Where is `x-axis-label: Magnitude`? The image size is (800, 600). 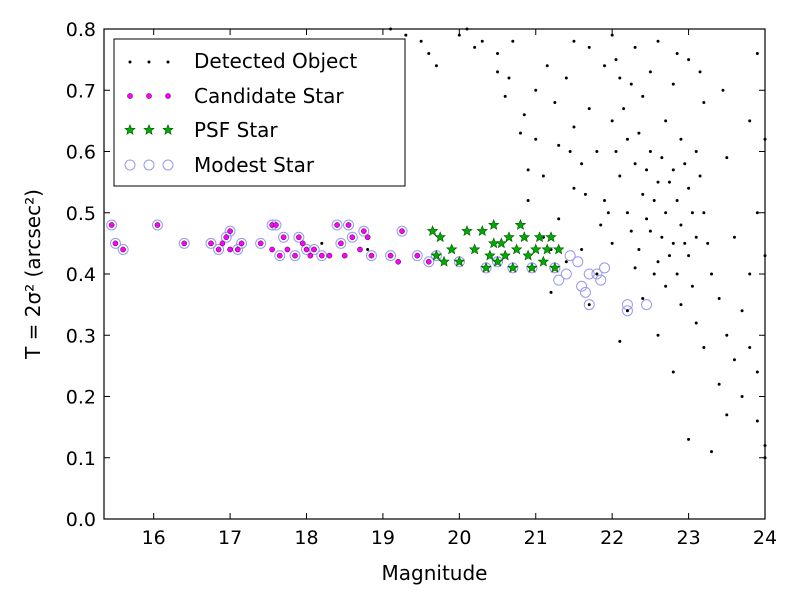 x-axis-label: Magnitude is located at coordinates (435, 573).